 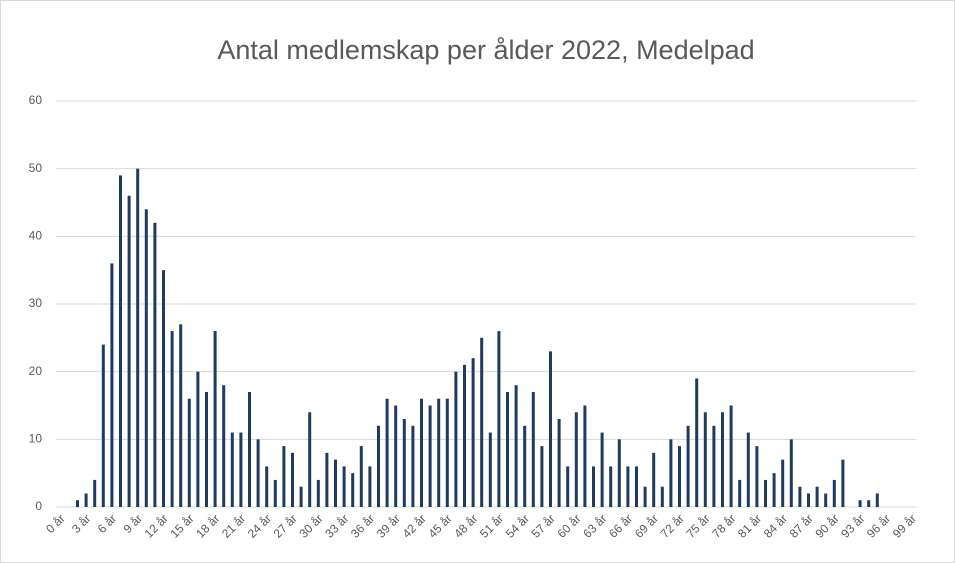 I want to click on y-tick-label: 0, so click(x=38, y=506).